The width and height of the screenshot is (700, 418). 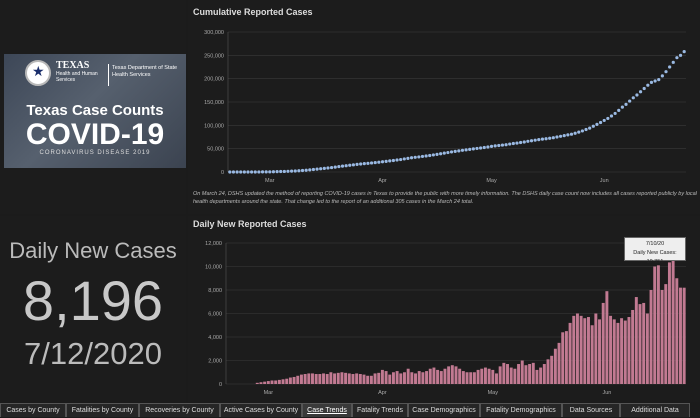 I want to click on tab-fatality-demographics: Fatality Demographics, so click(x=521, y=410).